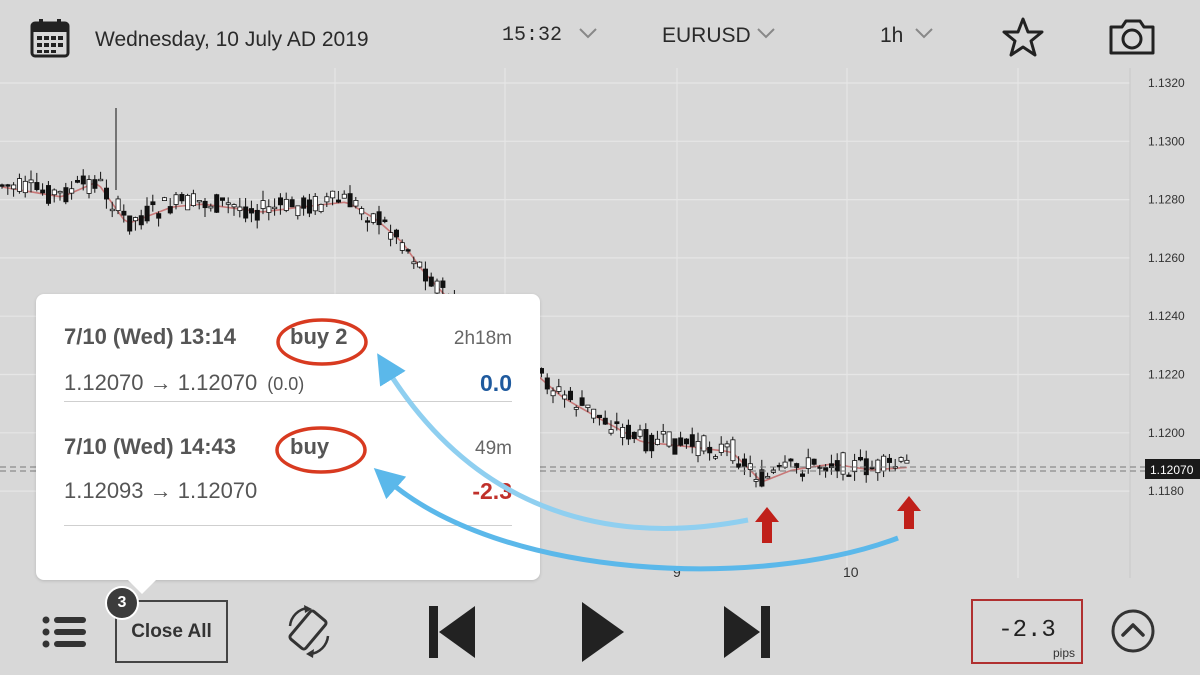  I want to click on x-tick-label: 10, so click(851, 572).